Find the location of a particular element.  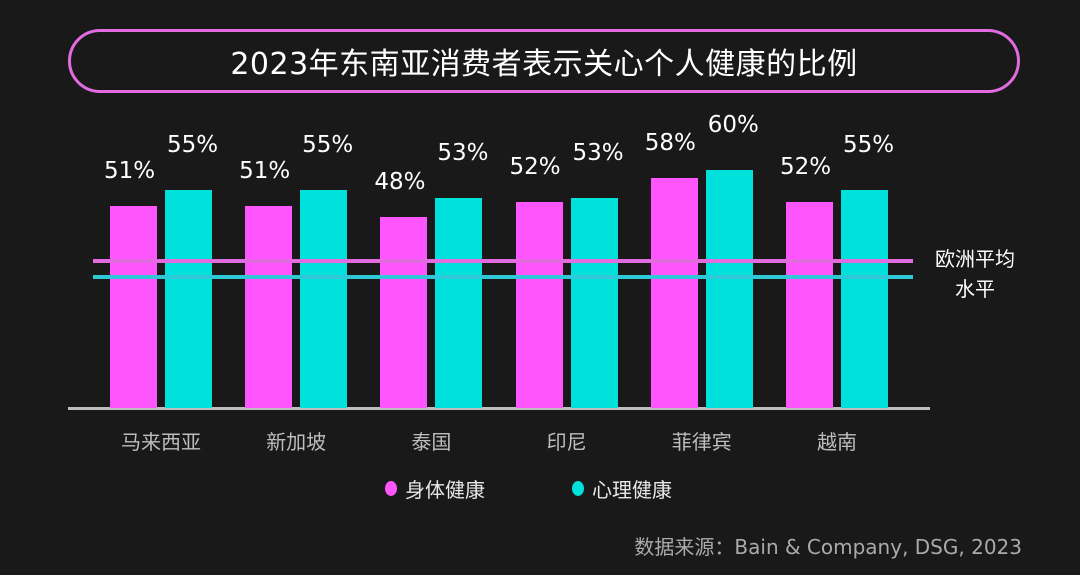

europe-average-physical-line is located at coordinates (503, 261).